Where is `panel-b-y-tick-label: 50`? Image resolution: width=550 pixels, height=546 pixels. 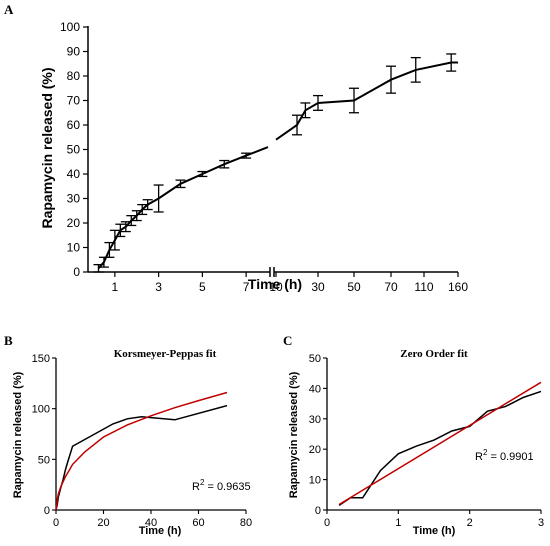
panel-b-y-tick-label: 50 is located at coordinates (44, 460).